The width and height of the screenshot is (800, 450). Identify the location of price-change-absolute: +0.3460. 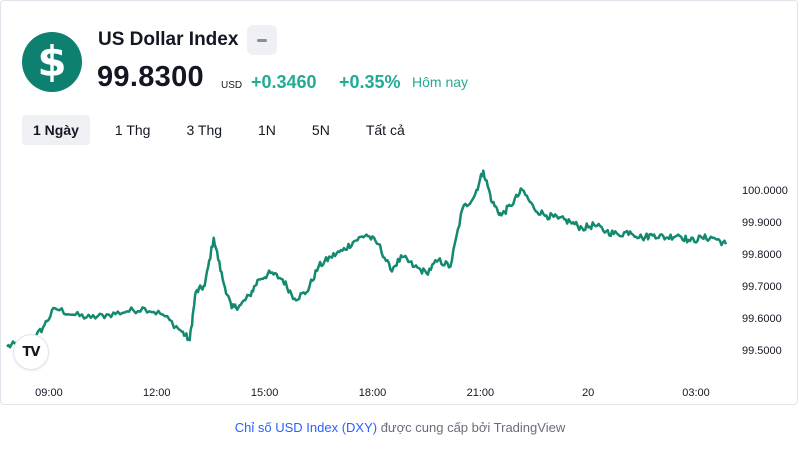
(284, 82).